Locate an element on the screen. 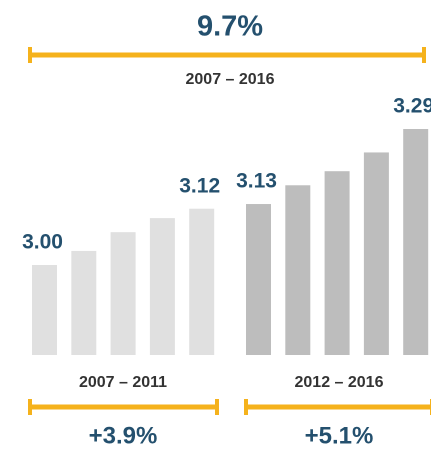  group-change: +5.1% is located at coordinates (339, 435).